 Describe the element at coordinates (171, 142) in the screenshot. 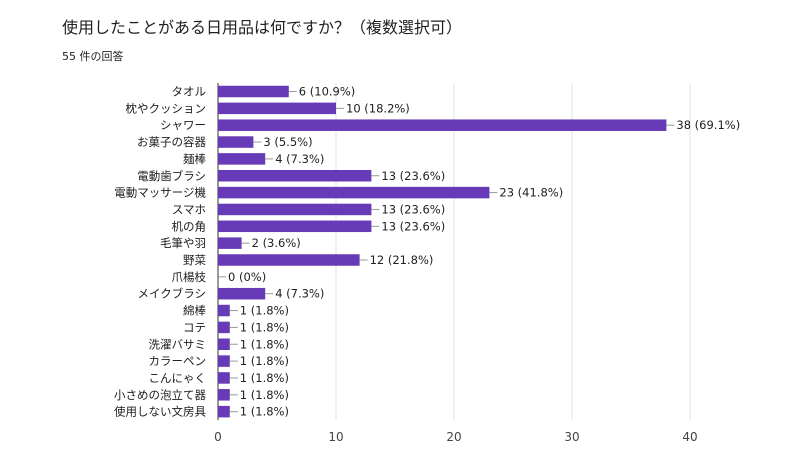

I see `category-label: お菓子の容器` at that location.